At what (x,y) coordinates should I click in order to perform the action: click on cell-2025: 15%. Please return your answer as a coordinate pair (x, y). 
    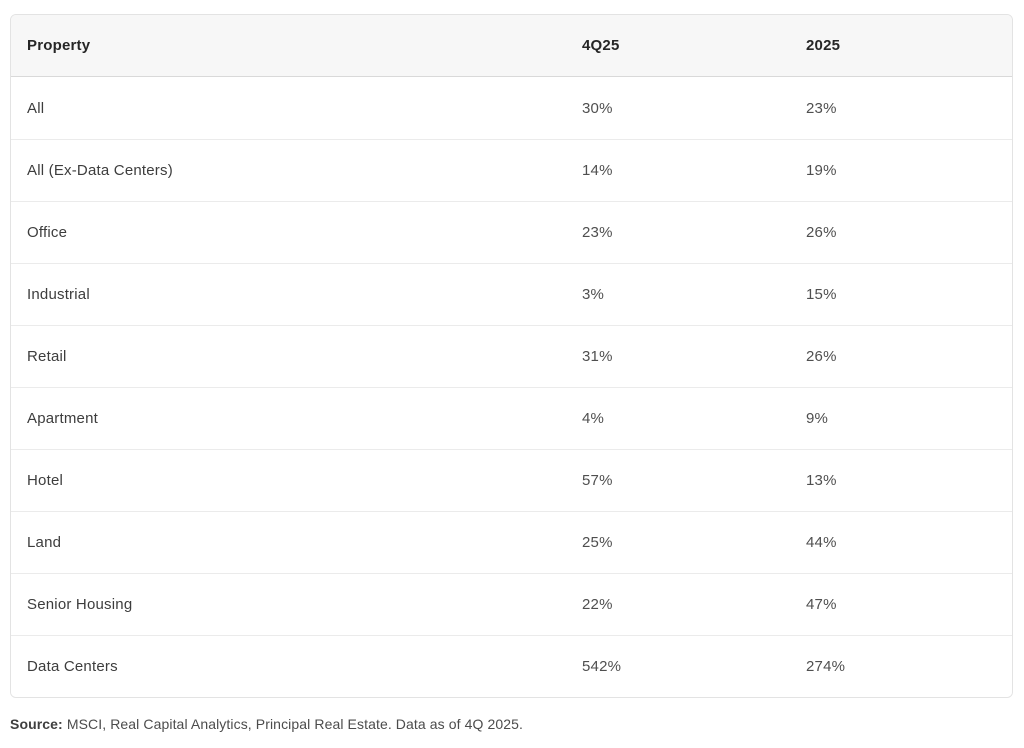
    Looking at the image, I should click on (821, 294).